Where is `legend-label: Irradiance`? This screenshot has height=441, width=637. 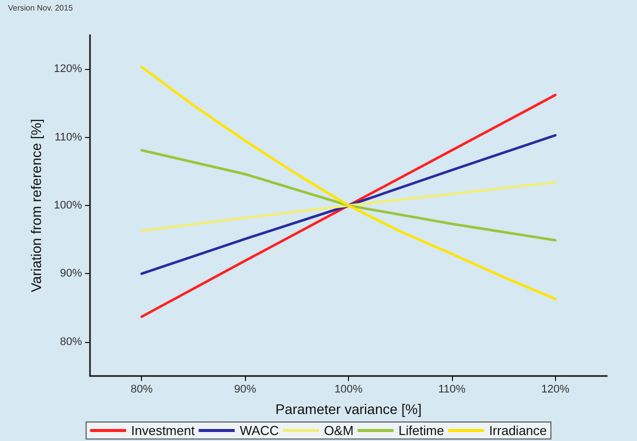
legend-label: Irradiance is located at coordinates (518, 430).